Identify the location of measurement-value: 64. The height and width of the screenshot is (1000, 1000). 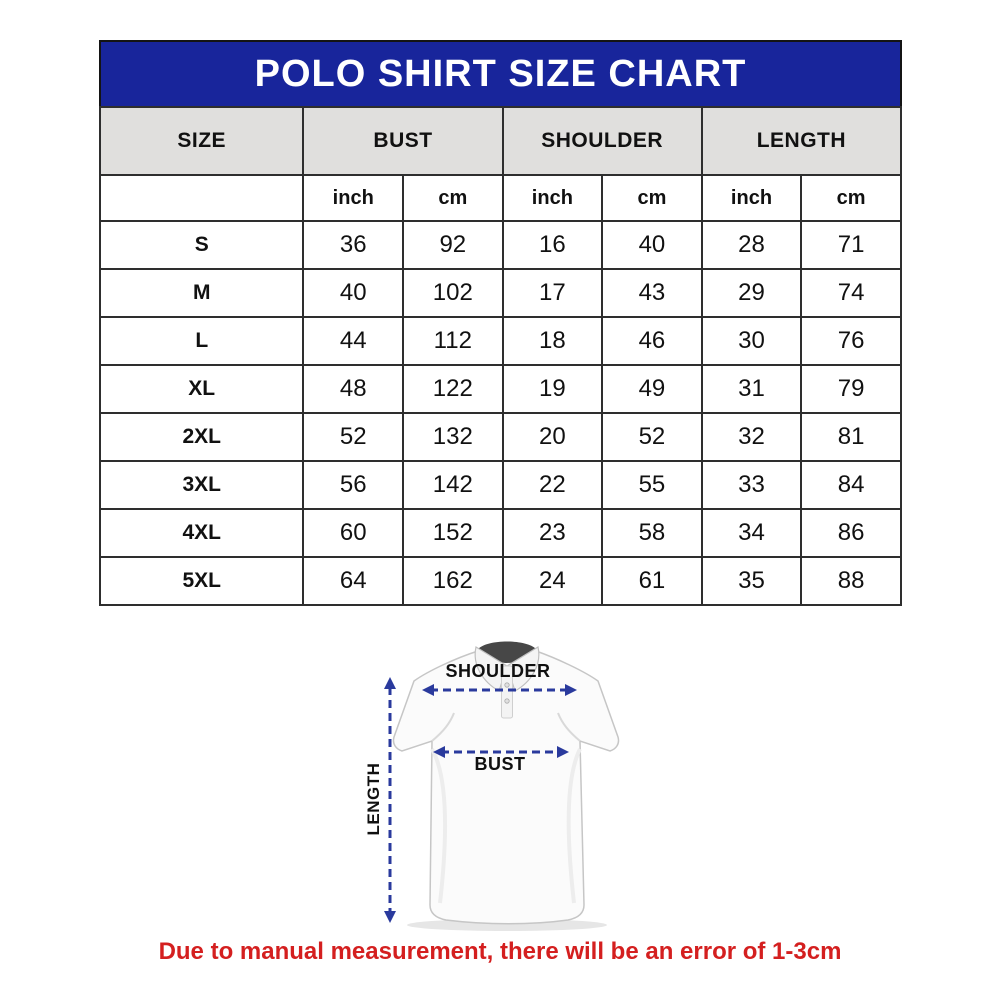
(353, 581).